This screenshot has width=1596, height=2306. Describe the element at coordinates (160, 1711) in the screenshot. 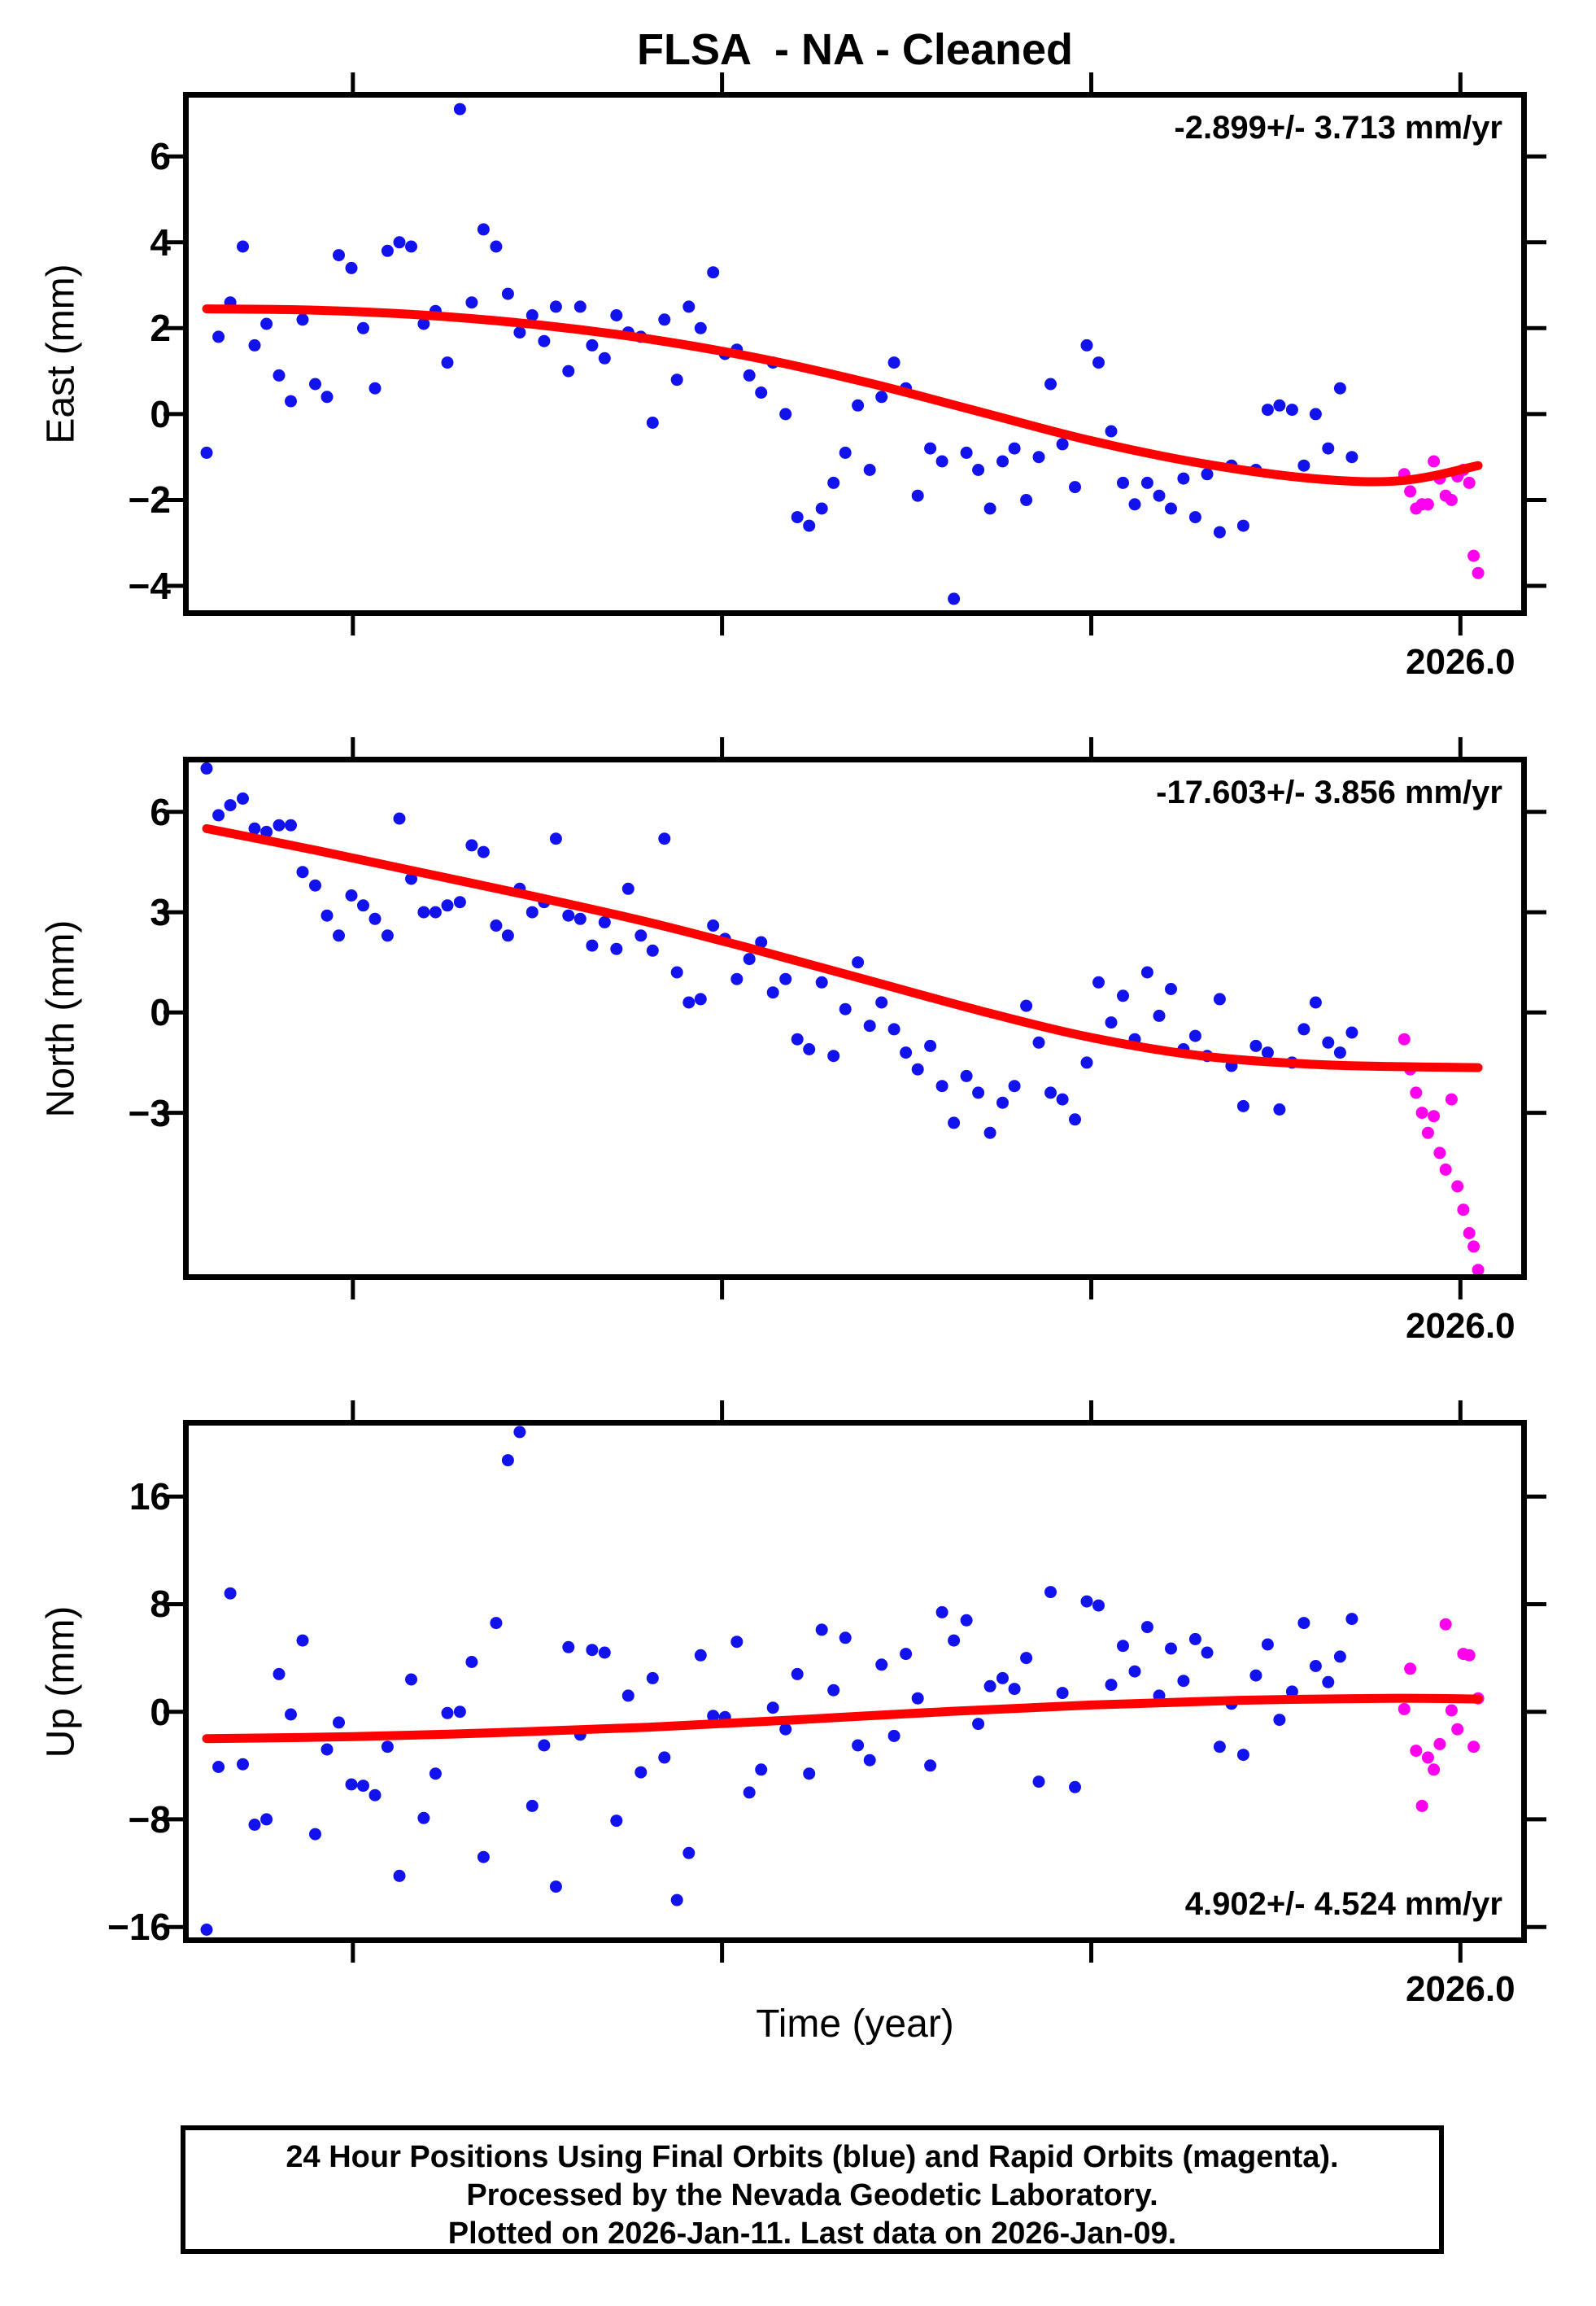

I see `up-ytick-label: 0` at that location.